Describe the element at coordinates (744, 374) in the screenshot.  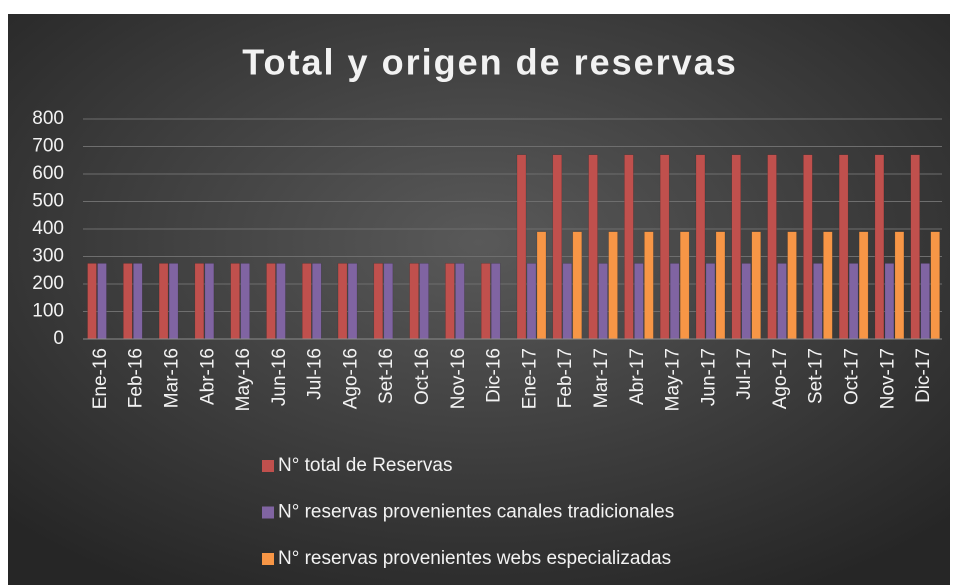
I see `x-tick-label: Jul-17` at that location.